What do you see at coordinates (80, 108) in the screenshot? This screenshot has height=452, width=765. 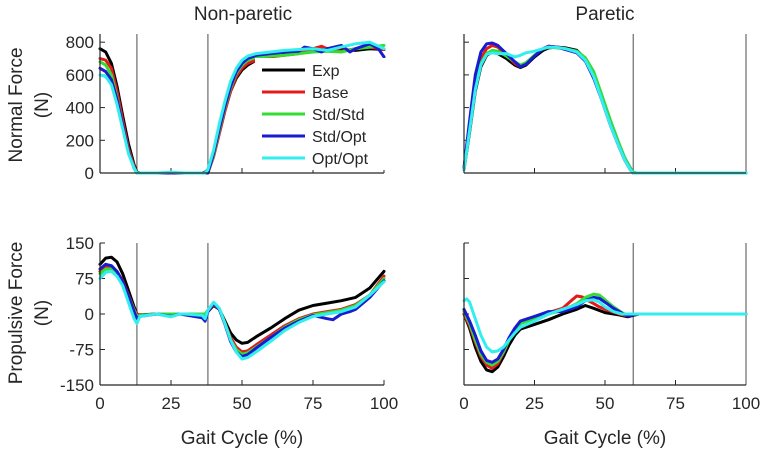 I see `ytick-label: 400` at bounding box center [80, 108].